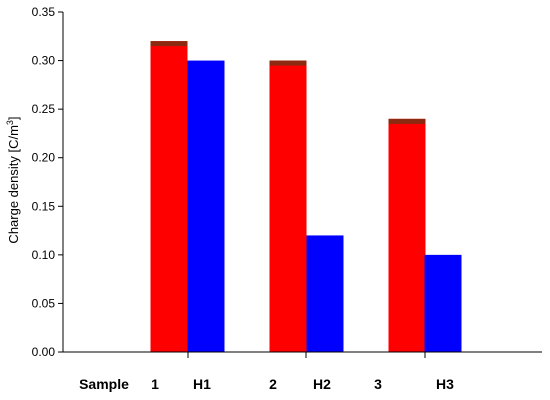 The width and height of the screenshot is (550, 400). Describe the element at coordinates (44, 61) in the screenshot. I see `y-tick-label: 0.30` at that location.